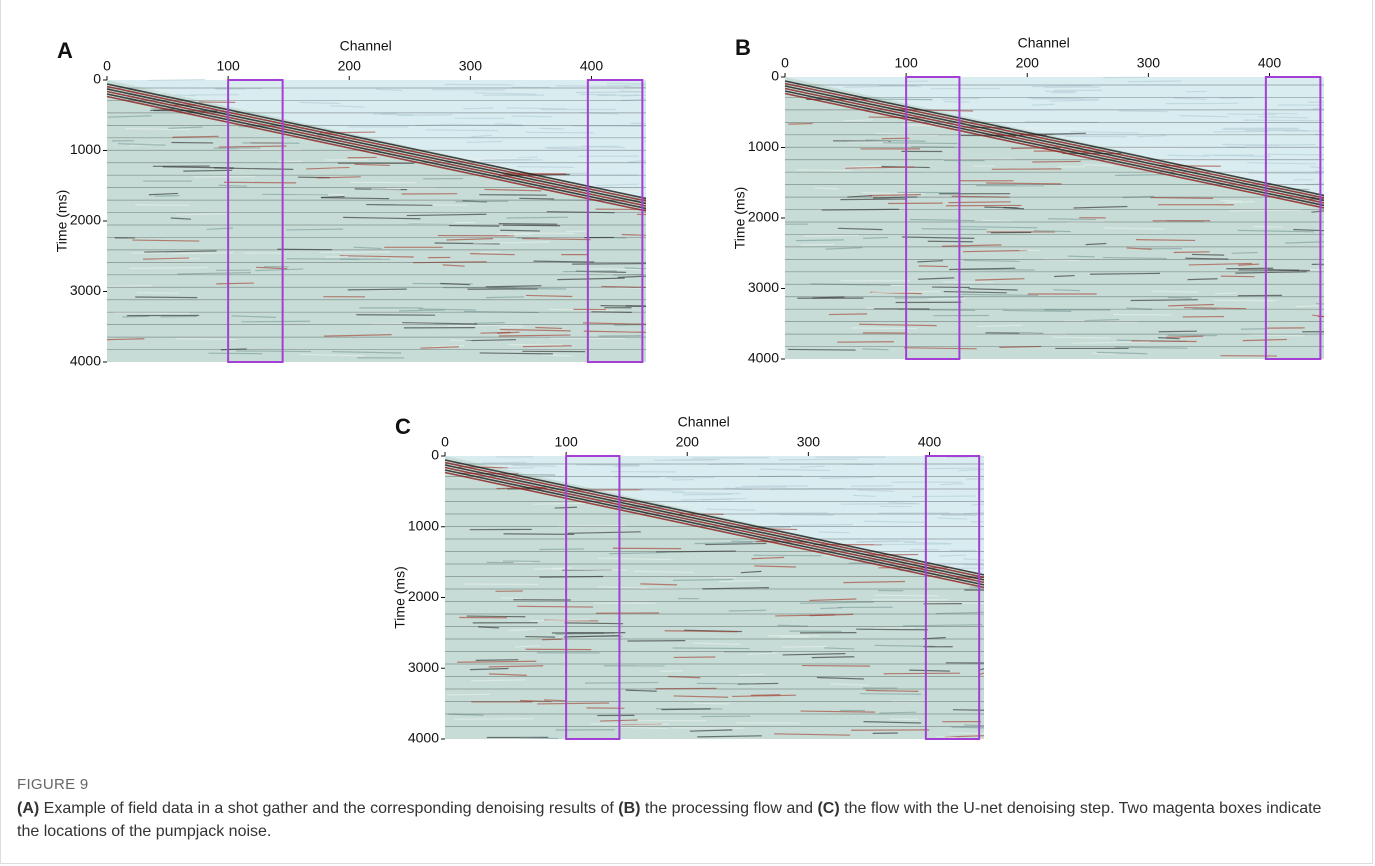 This screenshot has width=1375, height=866. I want to click on x-tick-label: 400, so click(930, 442).